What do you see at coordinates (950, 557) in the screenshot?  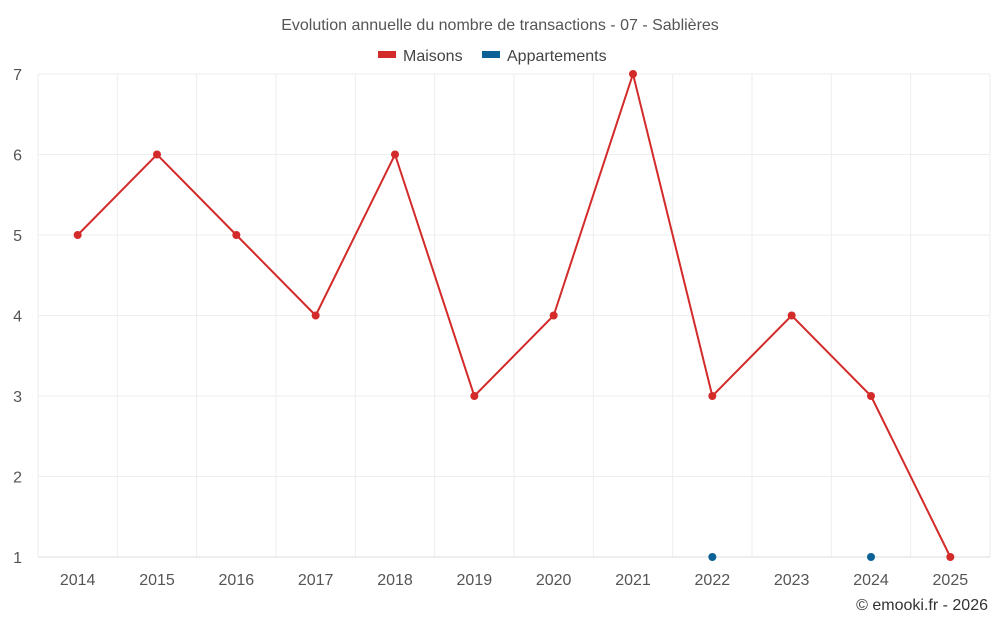 I see `data-point-maisons-2025` at bounding box center [950, 557].